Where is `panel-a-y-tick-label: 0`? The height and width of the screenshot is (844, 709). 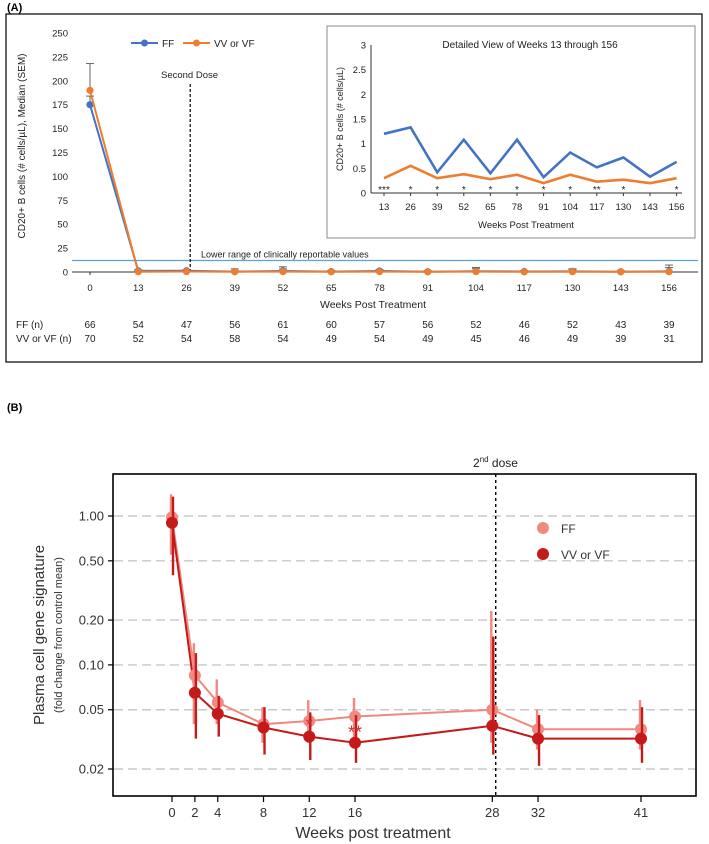 panel-a-y-tick-label: 0 is located at coordinates (65, 273).